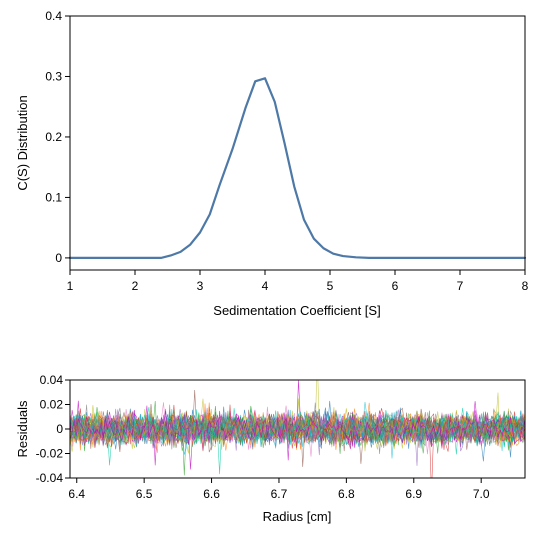  I want to click on cs-x-axis-label: Sedimentation Coefficient [S], so click(296, 310).